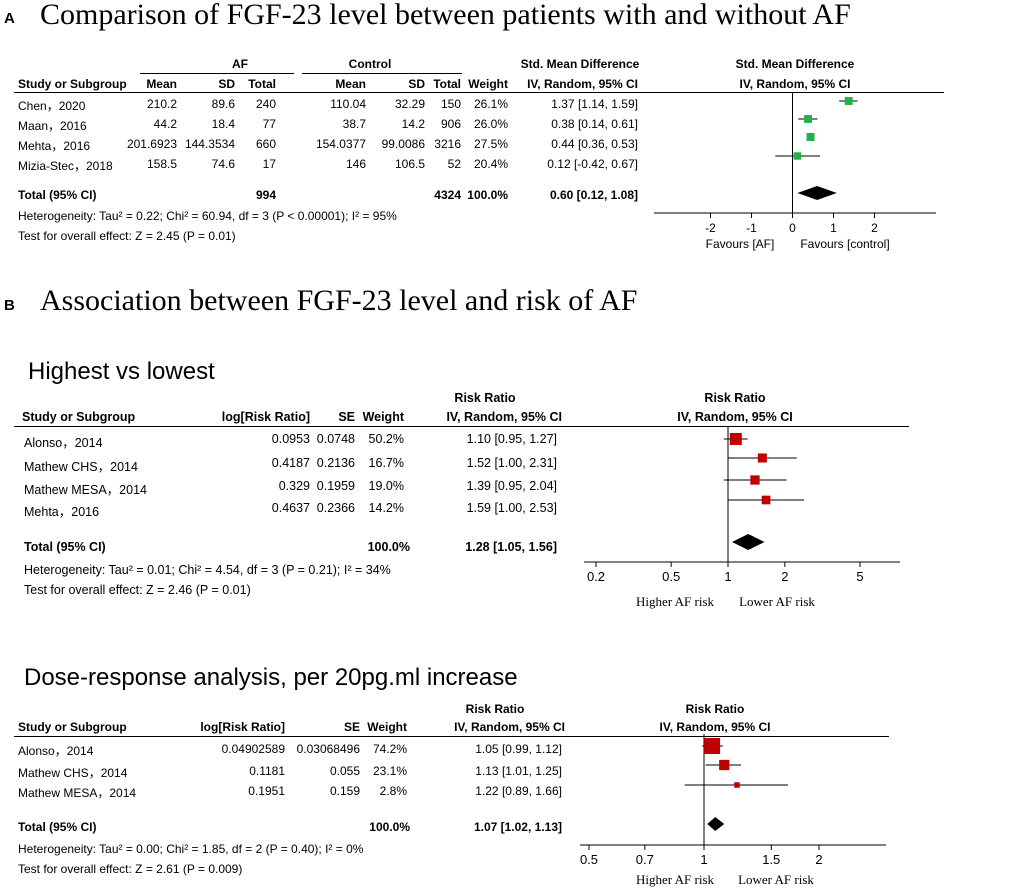  Describe the element at coordinates (294, 486) in the screenshot. I see `log-rr: 0.329` at that location.